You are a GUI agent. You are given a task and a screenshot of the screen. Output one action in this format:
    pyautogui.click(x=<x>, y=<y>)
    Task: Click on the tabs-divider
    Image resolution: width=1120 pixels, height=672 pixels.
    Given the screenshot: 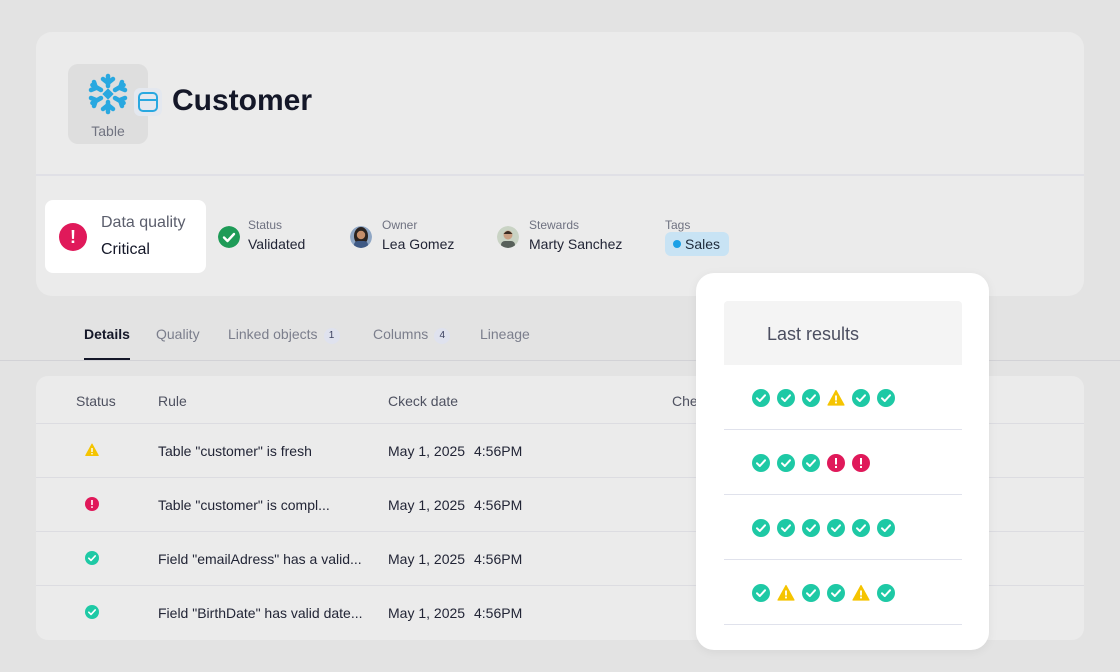 What is the action you would take?
    pyautogui.click(x=560, y=360)
    